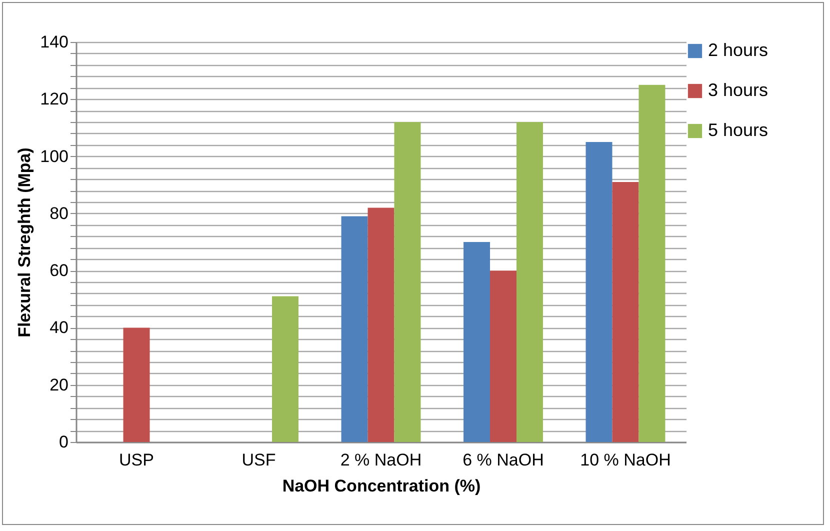  Describe the element at coordinates (24, 243) in the screenshot. I see `y-axis-title: Flexural Streghth (Mpa)` at that location.